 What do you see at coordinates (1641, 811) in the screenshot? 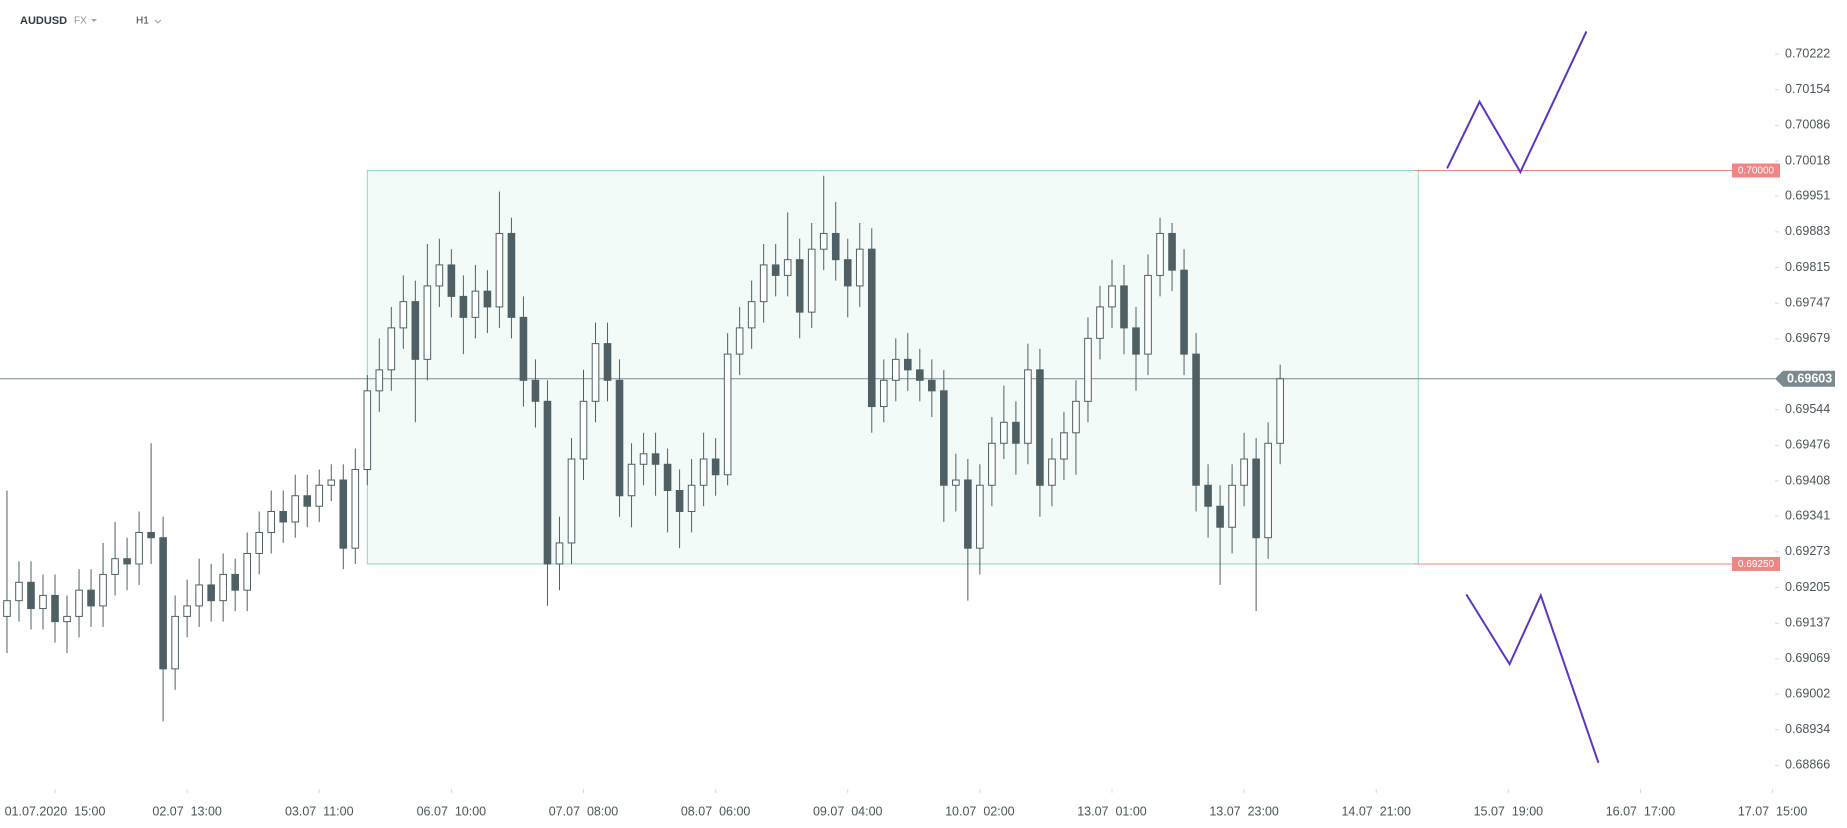
I see `x-tick-label: 16.07 17:00` at bounding box center [1641, 811].